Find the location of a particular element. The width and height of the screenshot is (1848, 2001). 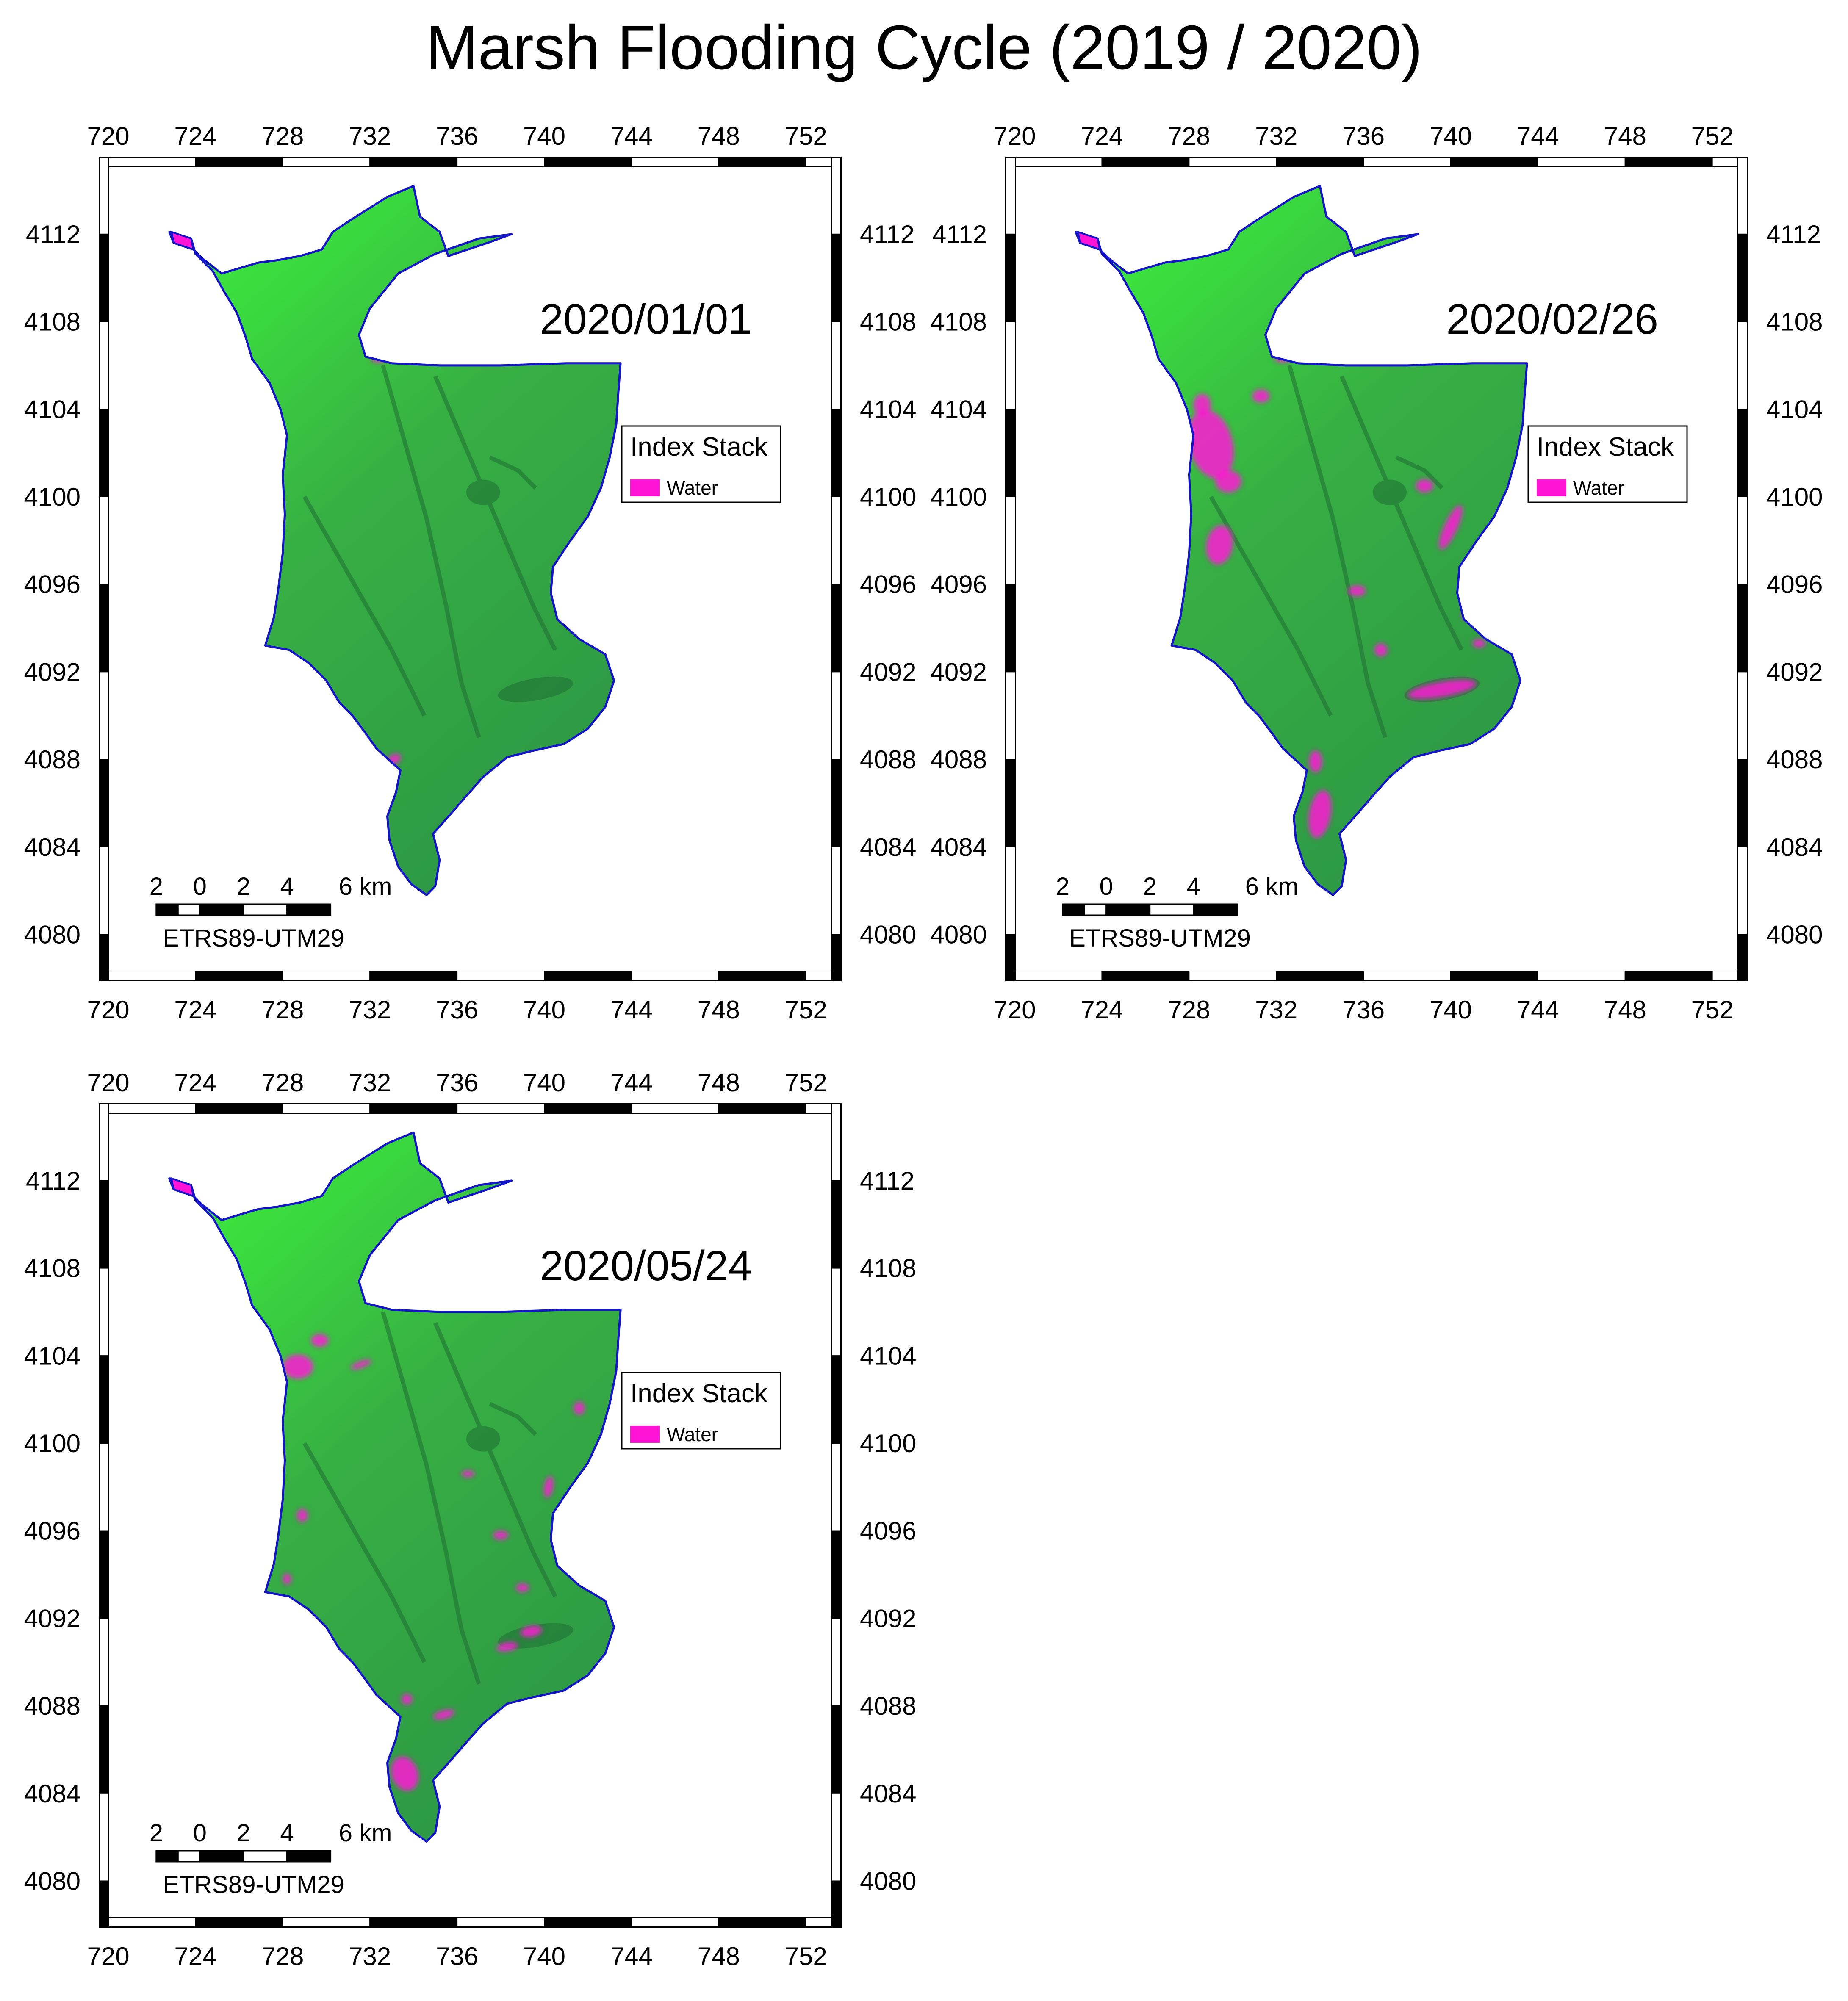

y-tick-label-right: 4088 is located at coordinates (888, 759).